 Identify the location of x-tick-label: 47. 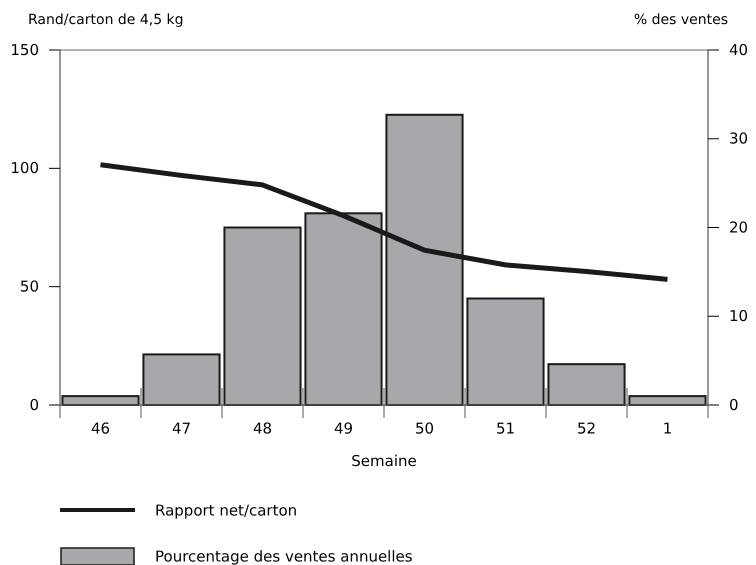
(182, 429).